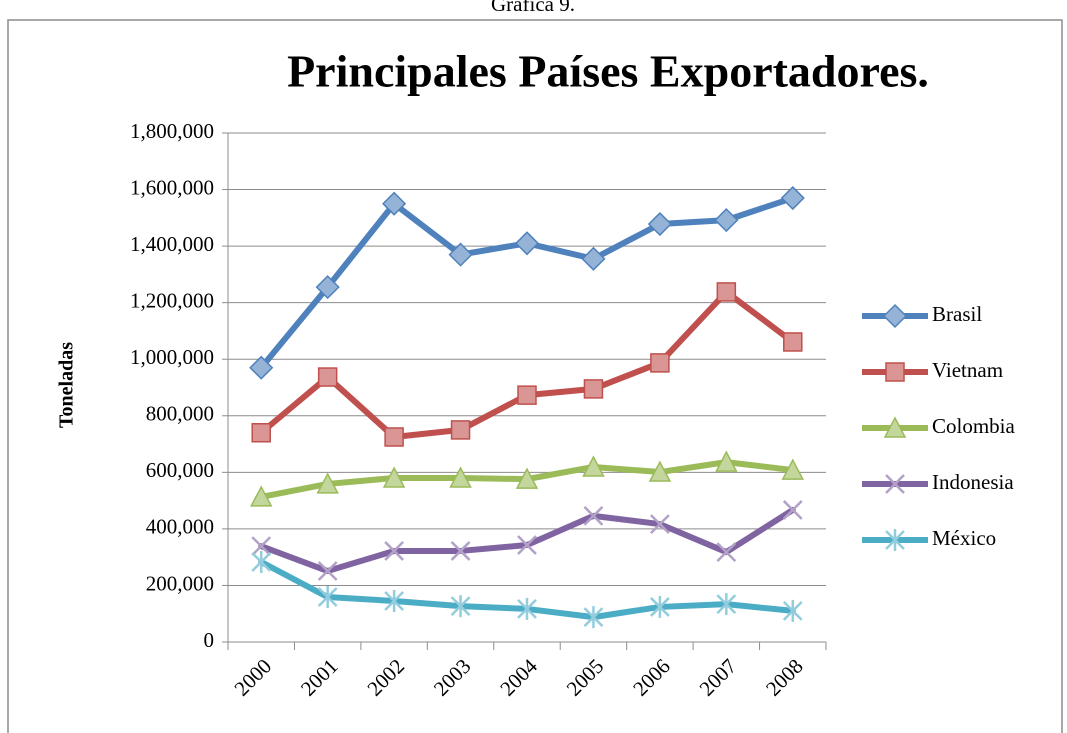 This screenshot has height=733, width=1067. Describe the element at coordinates (252, 677) in the screenshot. I see `x-tick-label: 2000` at that location.